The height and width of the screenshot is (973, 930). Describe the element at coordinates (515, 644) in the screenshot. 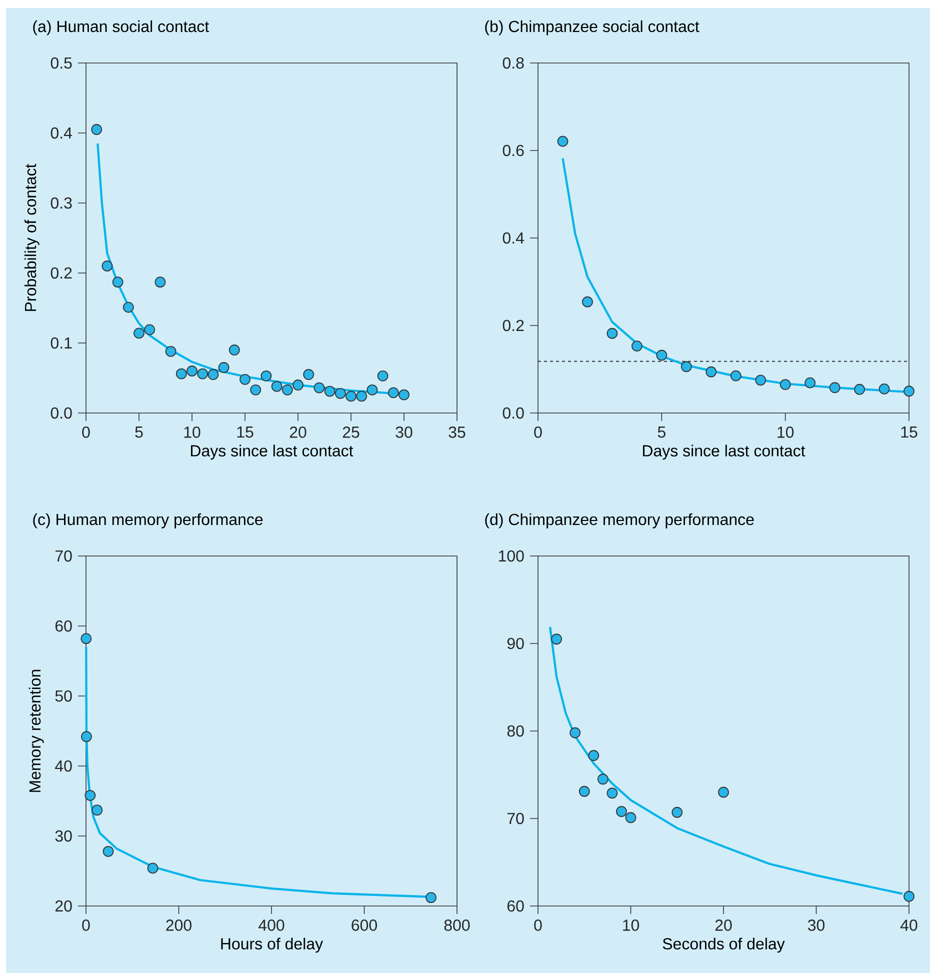

I see `y-tick-label: 90` at that location.